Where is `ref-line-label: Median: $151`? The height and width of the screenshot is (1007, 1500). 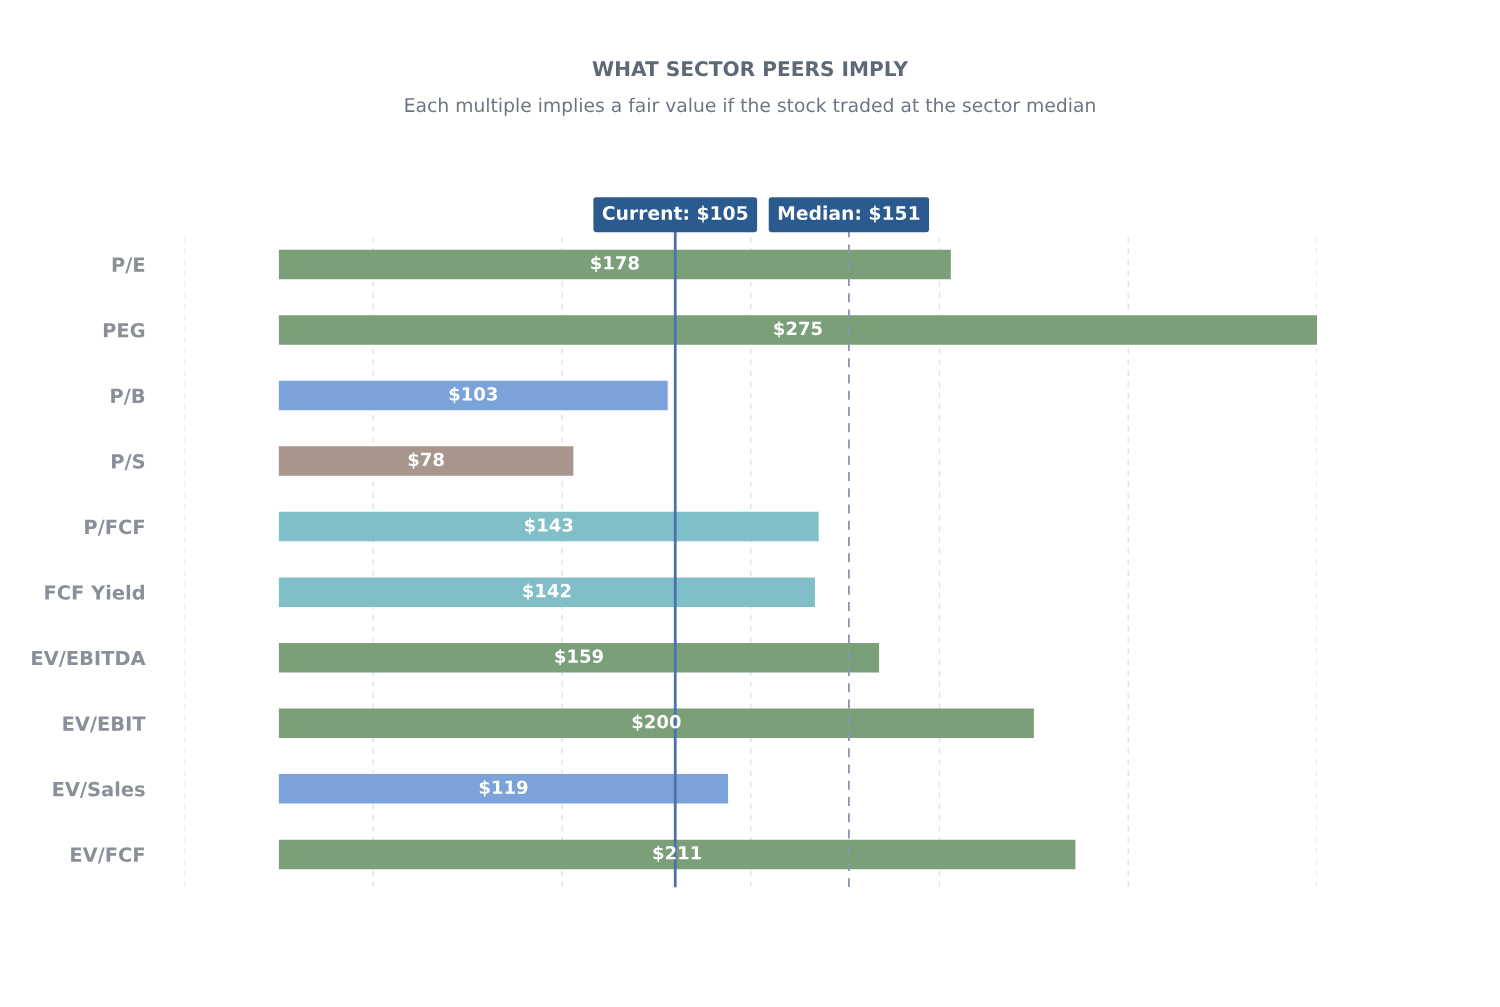
ref-line-label: Median: $151 is located at coordinates (849, 214).